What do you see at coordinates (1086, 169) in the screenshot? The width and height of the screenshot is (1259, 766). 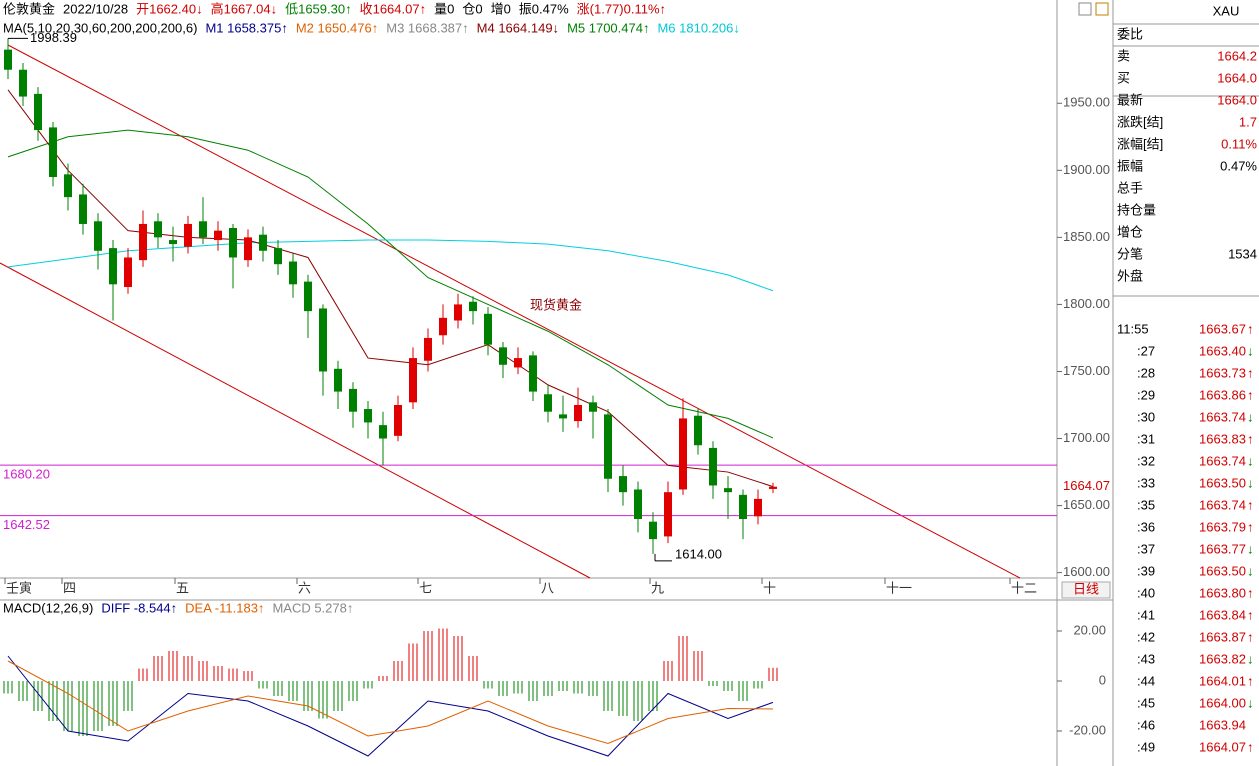 I see `y-tick-label: 1900.00` at bounding box center [1086, 169].